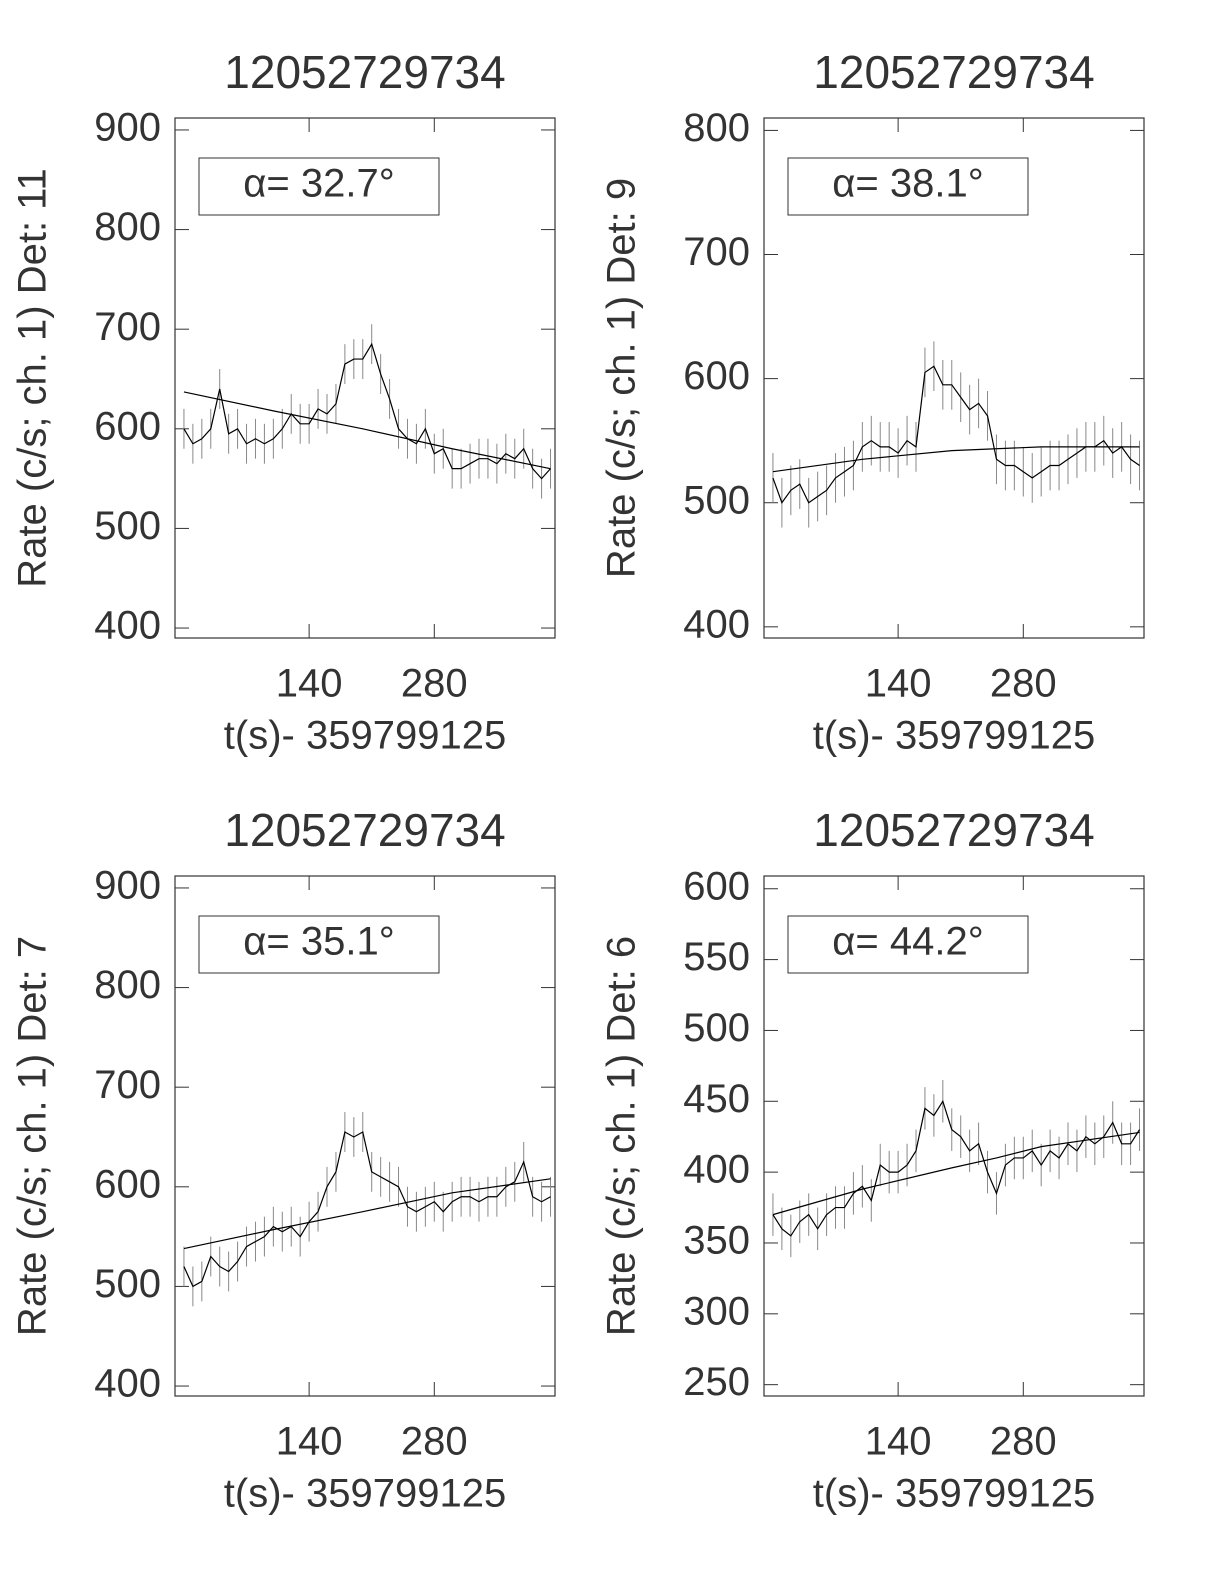  What do you see at coordinates (33, 377) in the screenshot?
I see `y-axis-label: Rate (c/s; ch. 1) Det: 11` at bounding box center [33, 377].